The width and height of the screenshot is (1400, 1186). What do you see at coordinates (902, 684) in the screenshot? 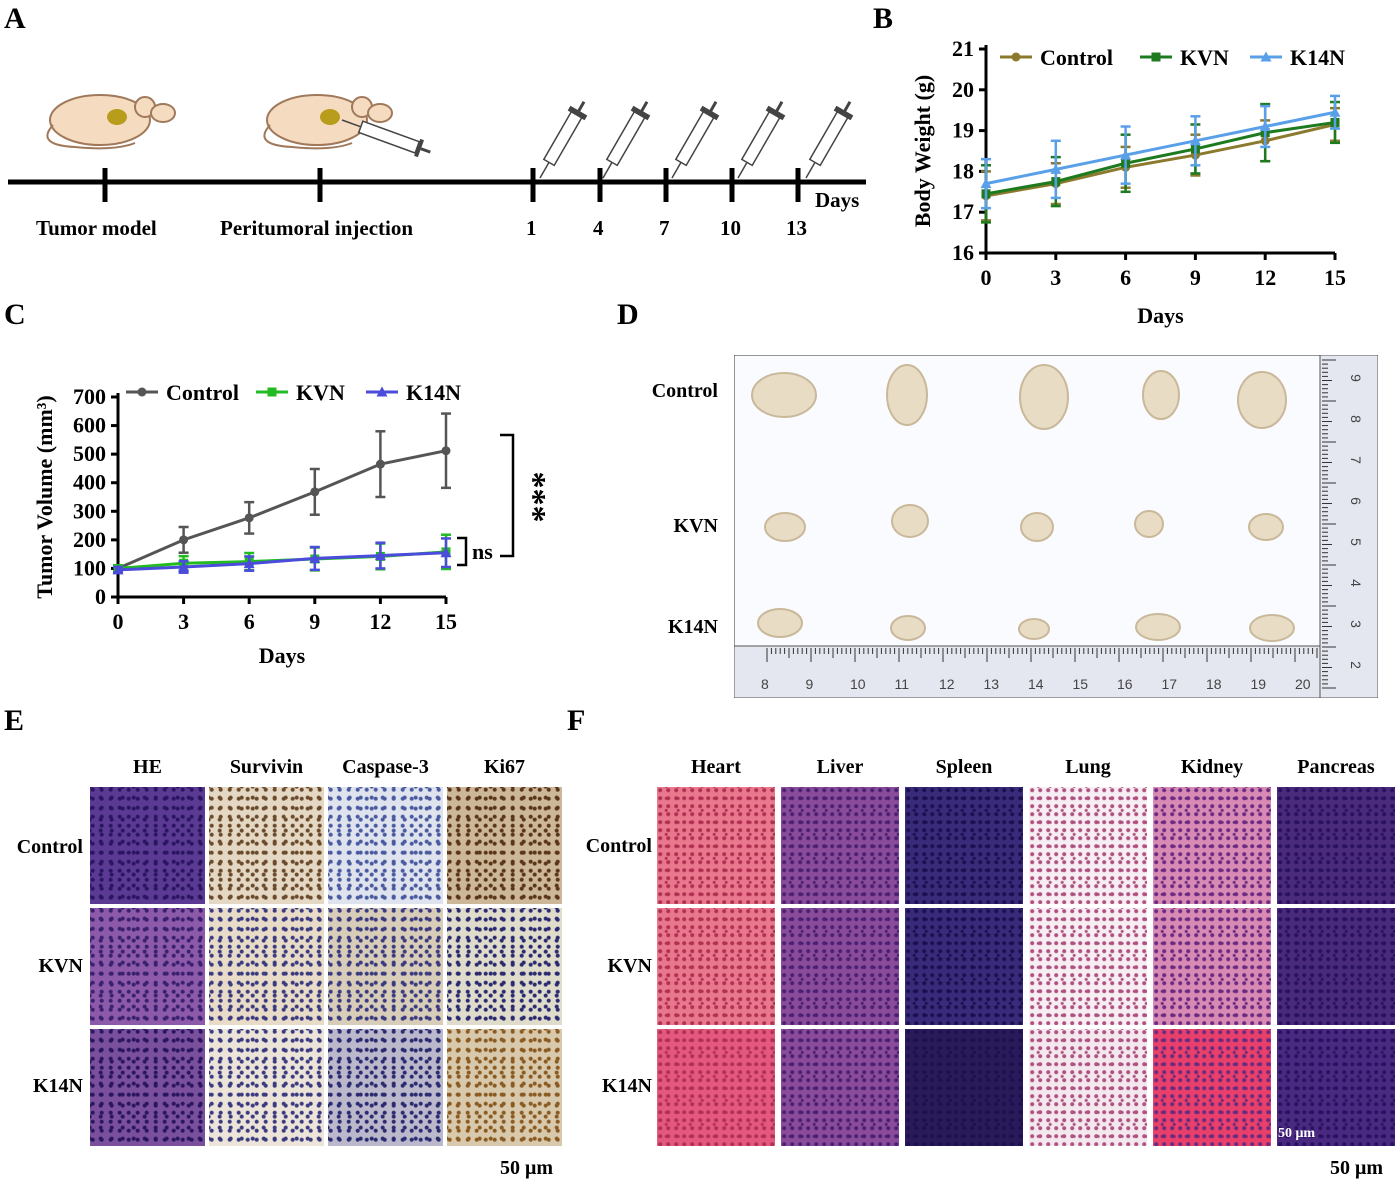
I see `ruler-label: 11` at bounding box center [902, 684].